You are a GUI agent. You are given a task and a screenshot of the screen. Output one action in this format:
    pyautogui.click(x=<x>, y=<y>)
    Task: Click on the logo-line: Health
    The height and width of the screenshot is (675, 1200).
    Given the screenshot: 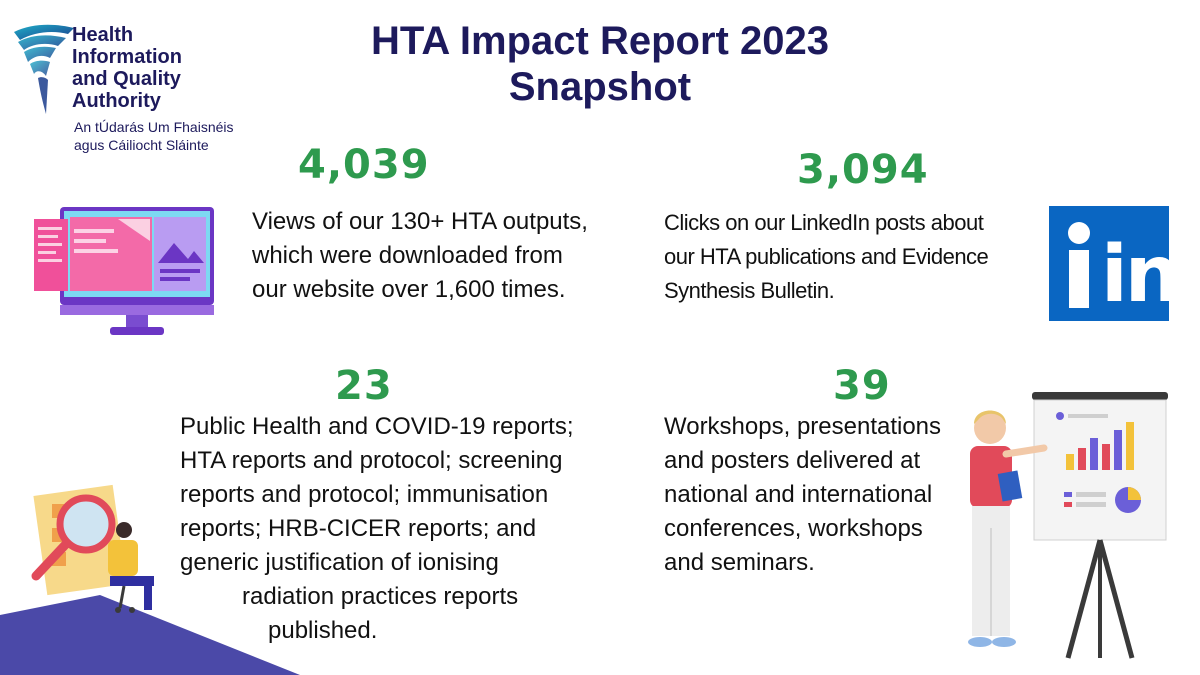 What is the action you would take?
    pyautogui.click(x=103, y=35)
    